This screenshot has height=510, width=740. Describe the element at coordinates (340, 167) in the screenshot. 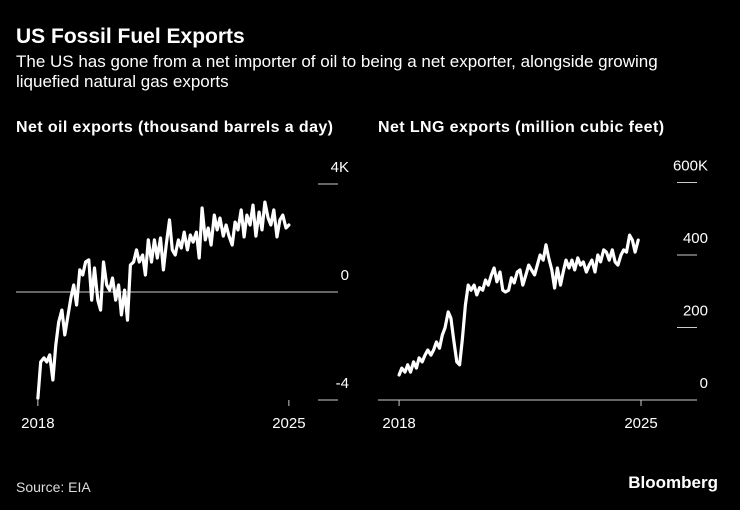

I see `y-tick-label: 4K` at that location.